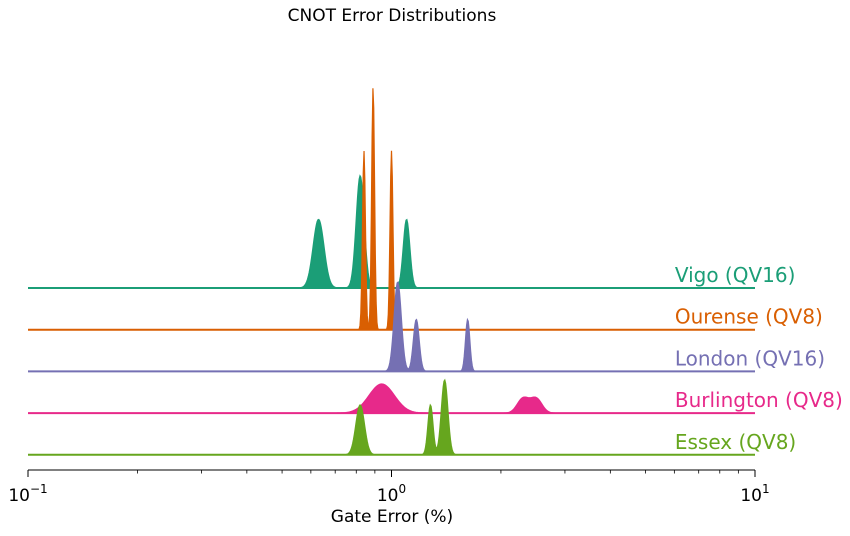 Image resolution: width=850 pixels, height=536 pixels. What do you see at coordinates (27, 494) in the screenshot?
I see `x-tick-label-1: 10⁻¹` at bounding box center [27, 494].